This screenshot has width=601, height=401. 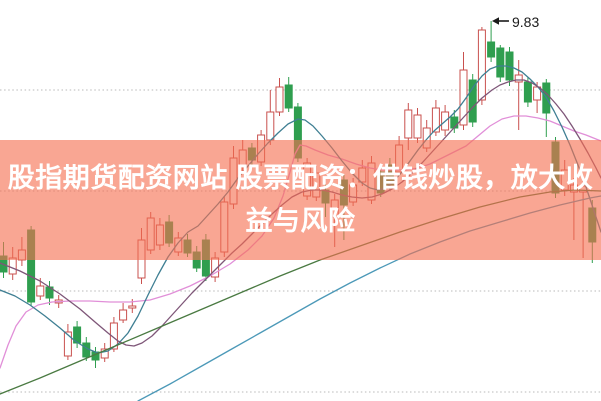 I want to click on high-price-annotation: 9.83, so click(x=515, y=22).